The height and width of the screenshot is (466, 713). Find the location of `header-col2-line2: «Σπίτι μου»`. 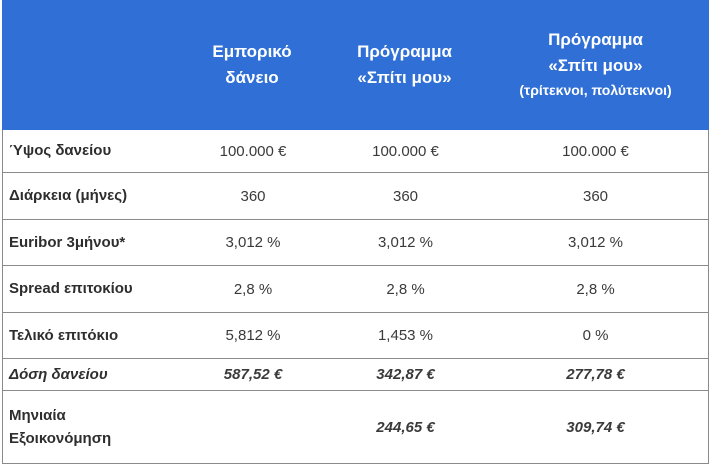

header-col2-line2: «Σπίτι μου» is located at coordinates (404, 77).